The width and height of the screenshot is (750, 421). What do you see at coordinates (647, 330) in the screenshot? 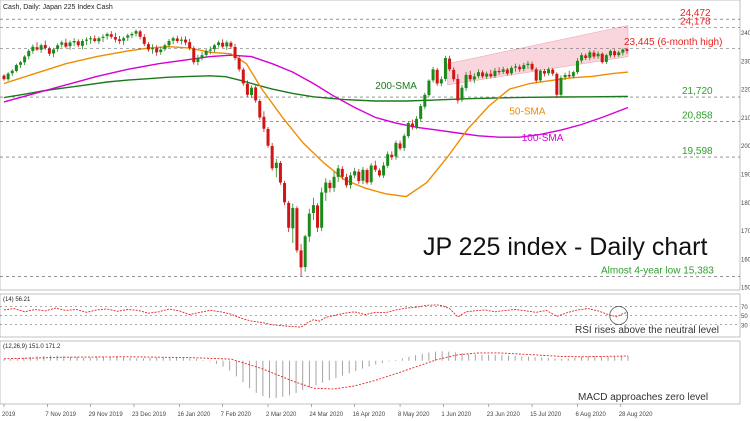
I see `rsi-annotation: RSI rises above the neutral level` at bounding box center [647, 330].